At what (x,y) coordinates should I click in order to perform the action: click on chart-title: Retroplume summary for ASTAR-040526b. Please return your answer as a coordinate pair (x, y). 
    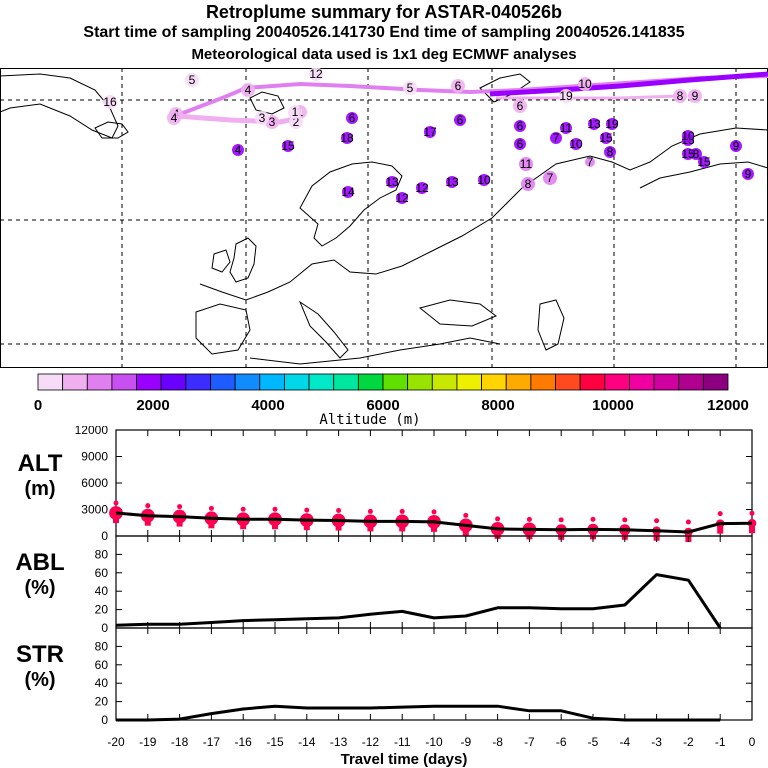
    Looking at the image, I should click on (384, 12).